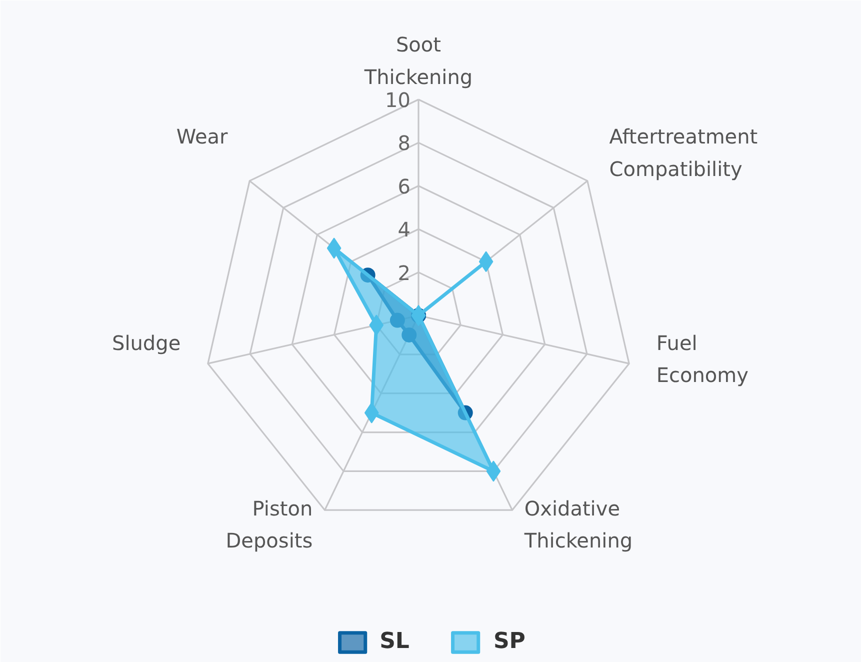 The image size is (861, 662). What do you see at coordinates (395, 641) in the screenshot?
I see `legend-label: SL` at bounding box center [395, 641].